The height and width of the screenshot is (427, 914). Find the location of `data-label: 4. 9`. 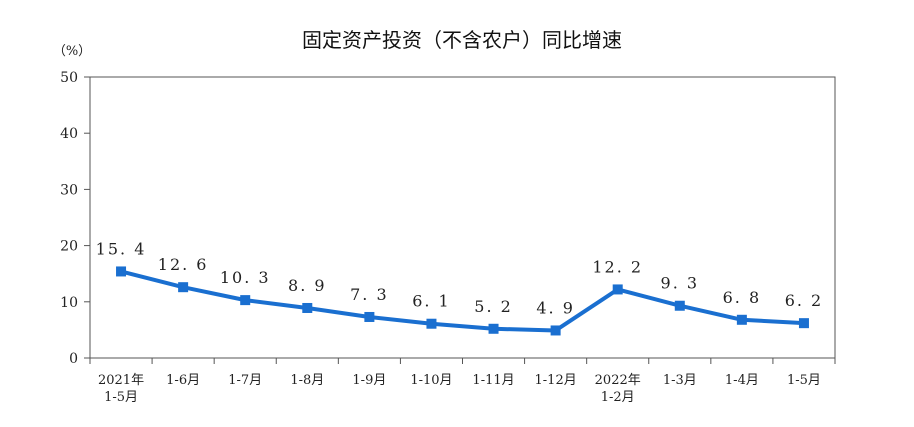

data-label: 4. 9 is located at coordinates (555, 307).